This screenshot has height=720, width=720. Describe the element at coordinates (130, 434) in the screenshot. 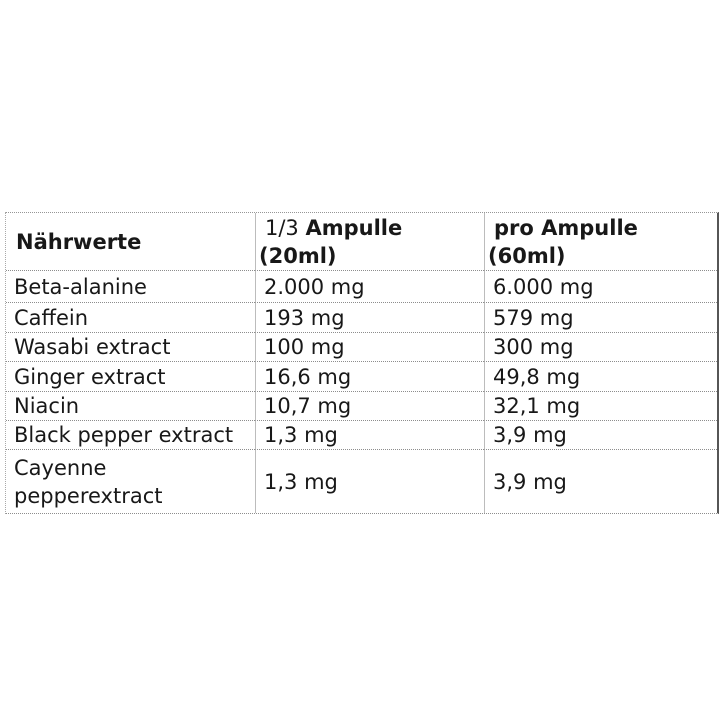

I see `nutrient-name-cell: Black pepper extract` at that location.